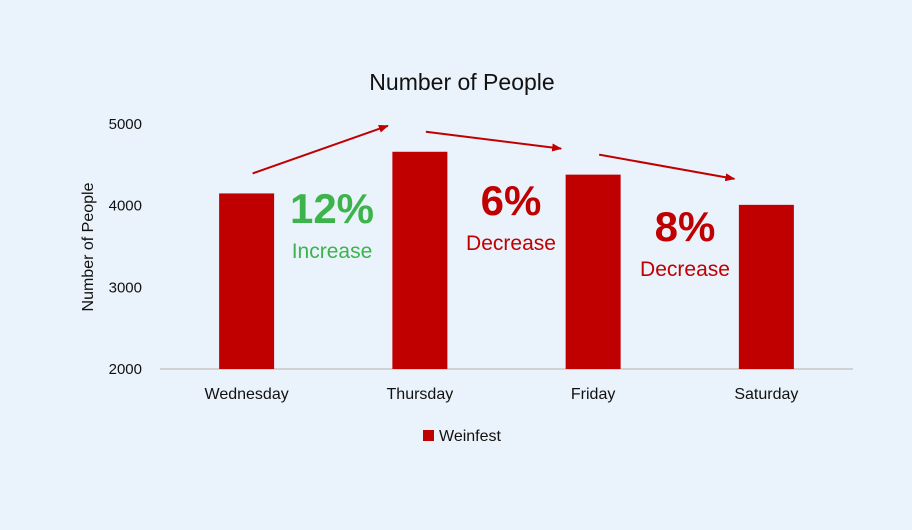  What do you see at coordinates (420, 394) in the screenshot?
I see `x-tick-label: Thursday` at bounding box center [420, 394].